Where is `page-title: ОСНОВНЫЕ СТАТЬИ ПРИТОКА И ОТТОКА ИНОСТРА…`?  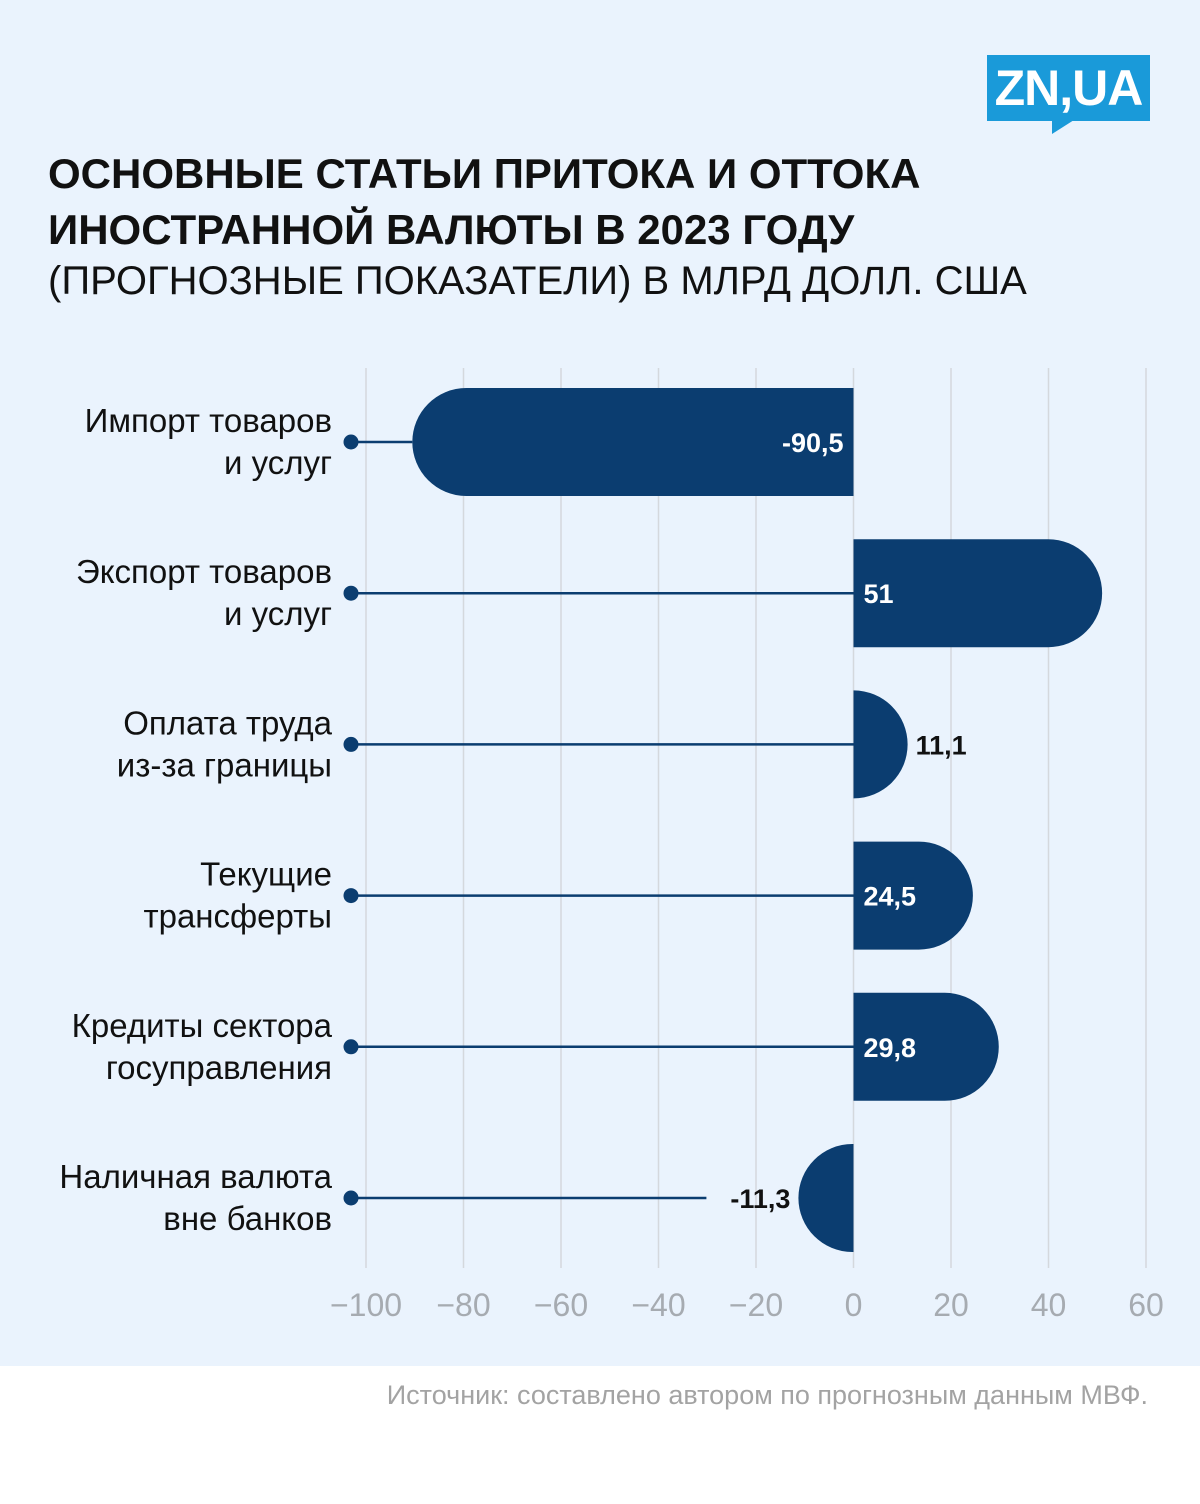 page-title: ОСНОВНЫЕ СТАТЬИ ПРИТОКА И ОТТОКА ИНОСТРА… is located at coordinates (484, 201).